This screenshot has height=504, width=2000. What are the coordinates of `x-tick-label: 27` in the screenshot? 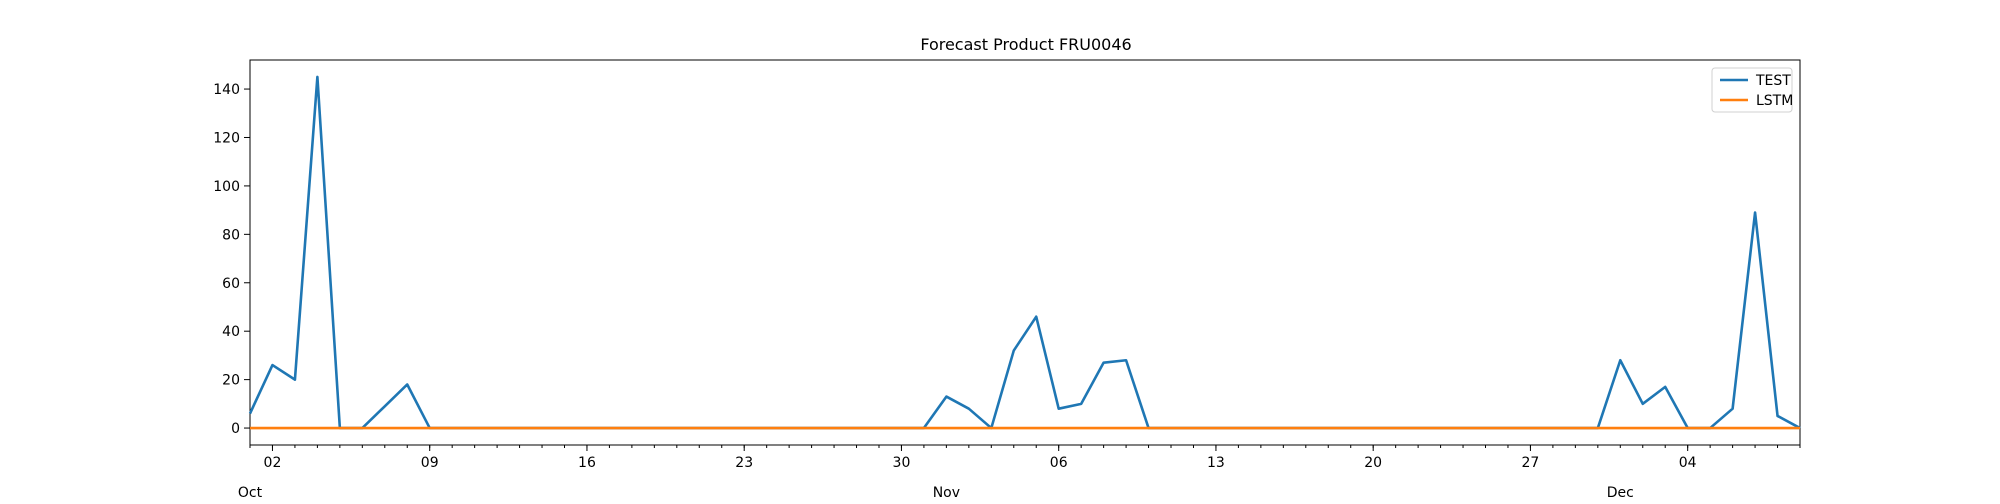 It's located at (1531, 463).